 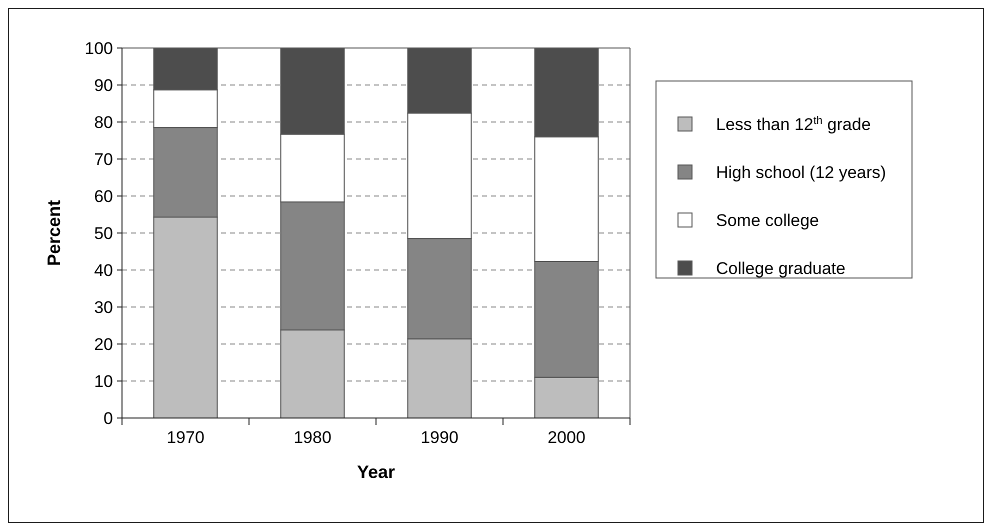 What do you see at coordinates (567, 437) in the screenshot?
I see `x-tick-label: 2000` at bounding box center [567, 437].